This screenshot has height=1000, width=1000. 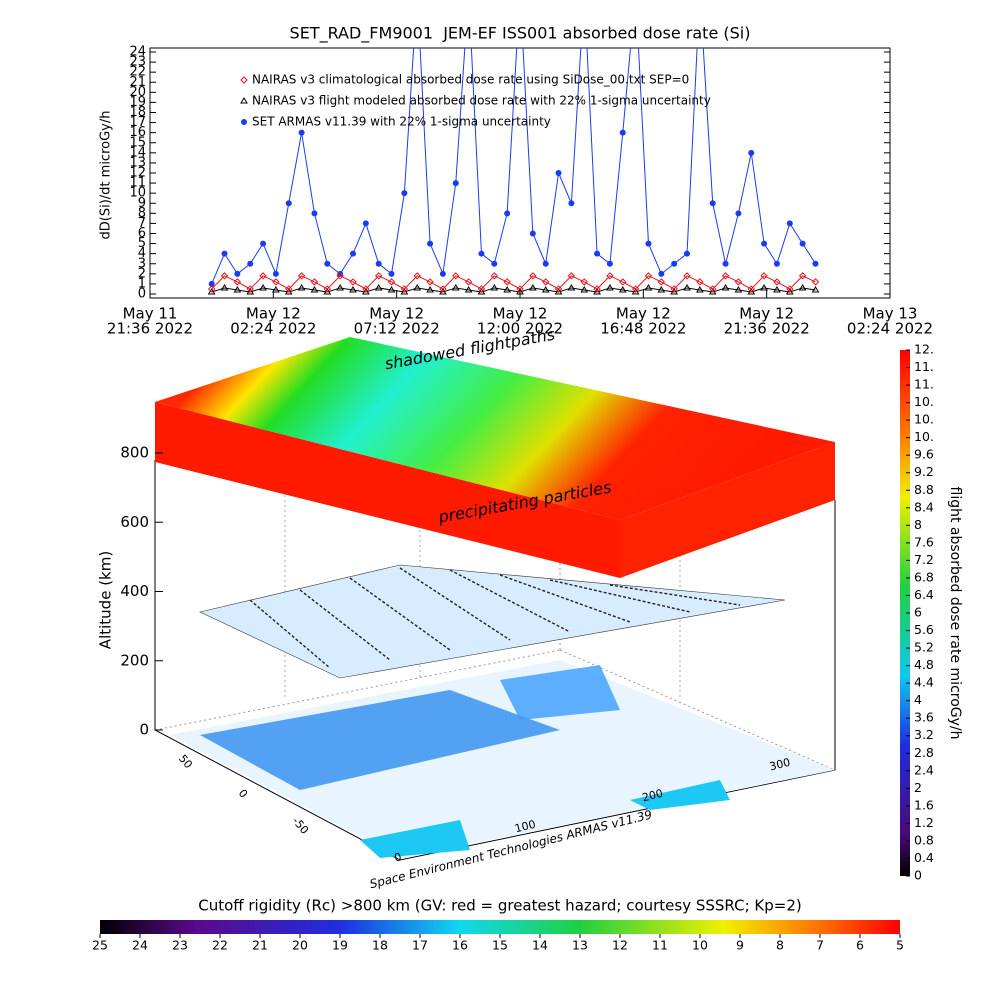 I want to click on colorbar-tick-label: 1.2, so click(x=924, y=822).